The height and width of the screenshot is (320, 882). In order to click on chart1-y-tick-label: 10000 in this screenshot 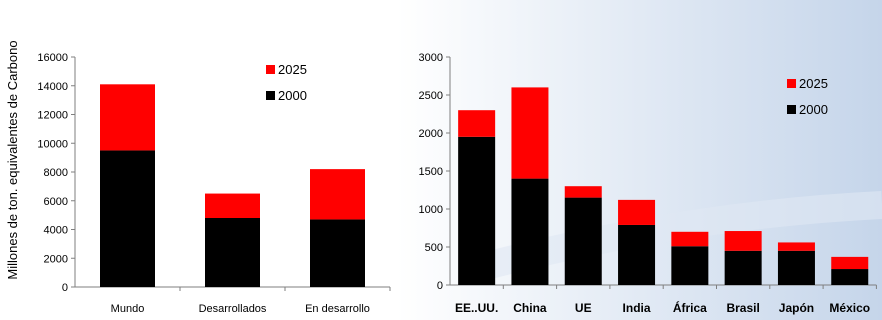, I will do `click(52, 144)`.